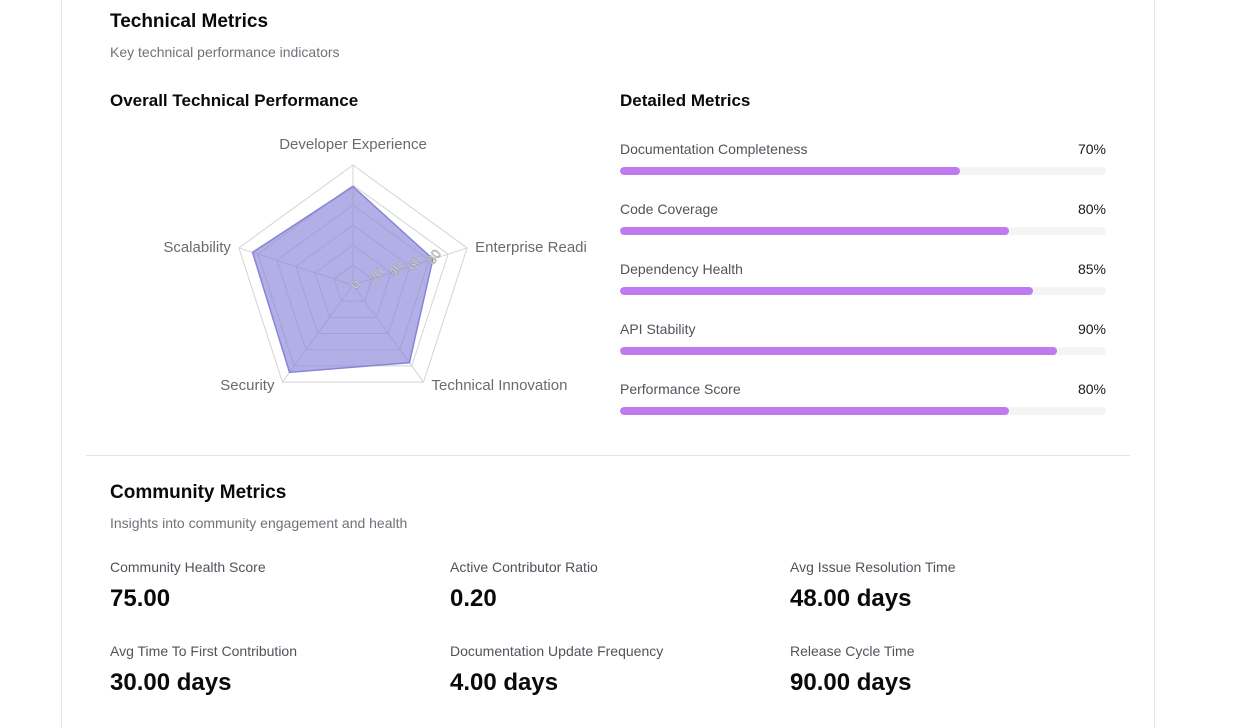  I want to click on metric-name: Documentation Completeness, so click(714, 149).